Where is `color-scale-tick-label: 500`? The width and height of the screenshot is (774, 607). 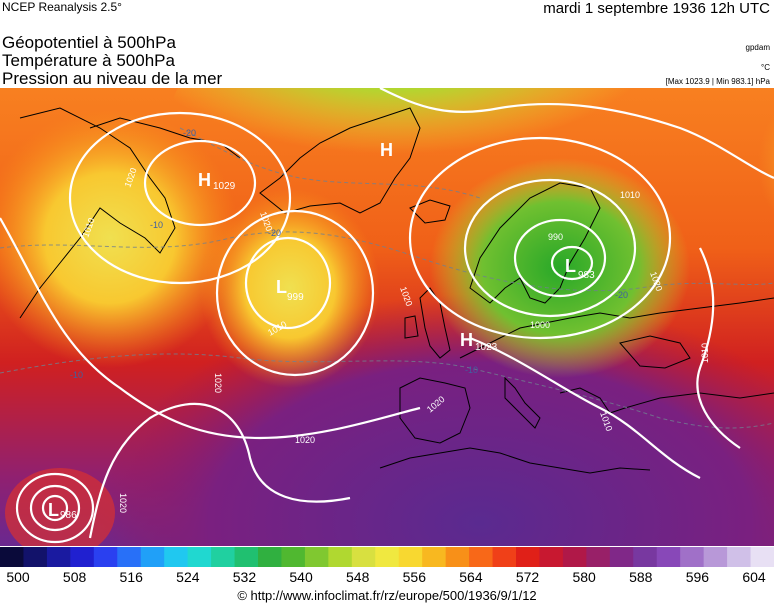
color-scale-tick-label: 500 is located at coordinates (18, 577).